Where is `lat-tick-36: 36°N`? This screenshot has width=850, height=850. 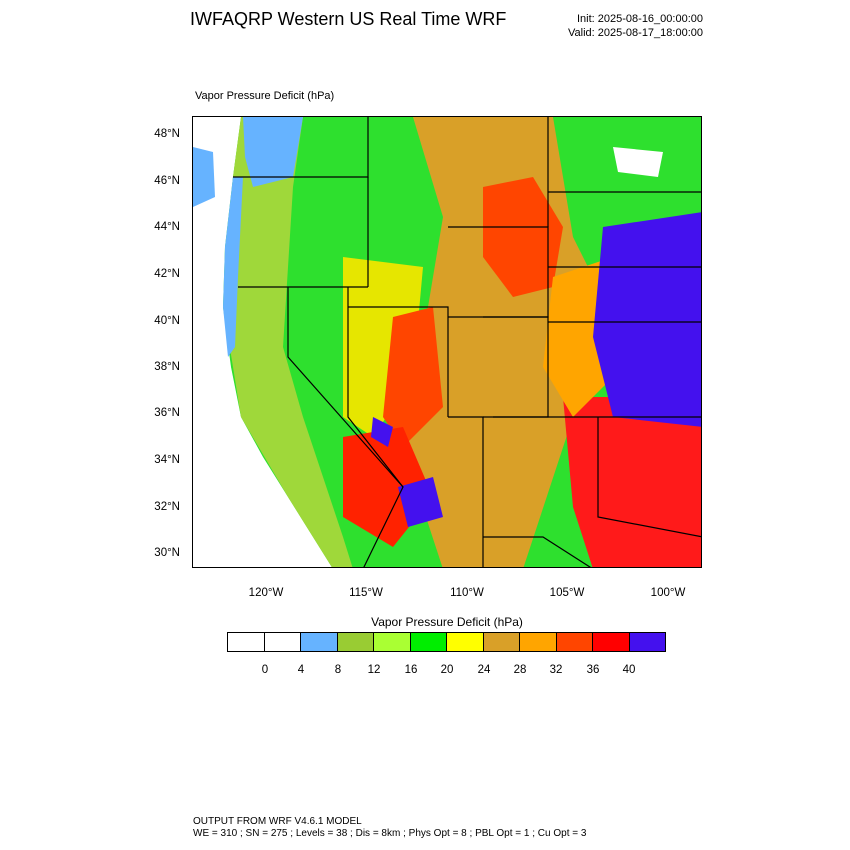
lat-tick-36: 36°N is located at coordinates (167, 413).